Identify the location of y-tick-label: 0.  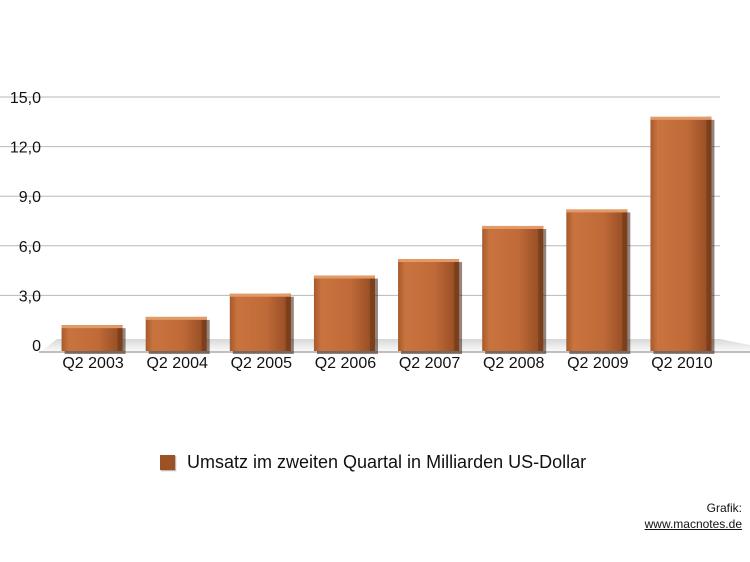
(36, 346).